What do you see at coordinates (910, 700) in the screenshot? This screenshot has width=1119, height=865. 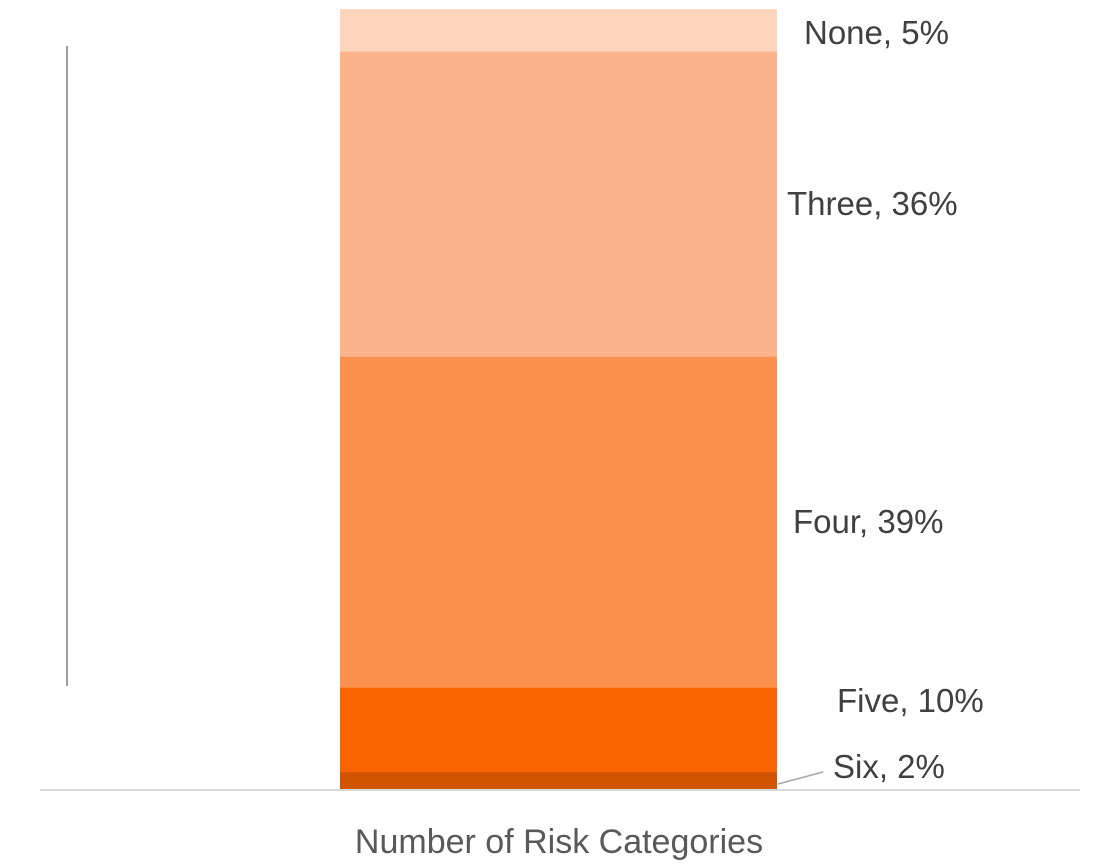 I see `data-label-five: Five, 10%` at bounding box center [910, 700].